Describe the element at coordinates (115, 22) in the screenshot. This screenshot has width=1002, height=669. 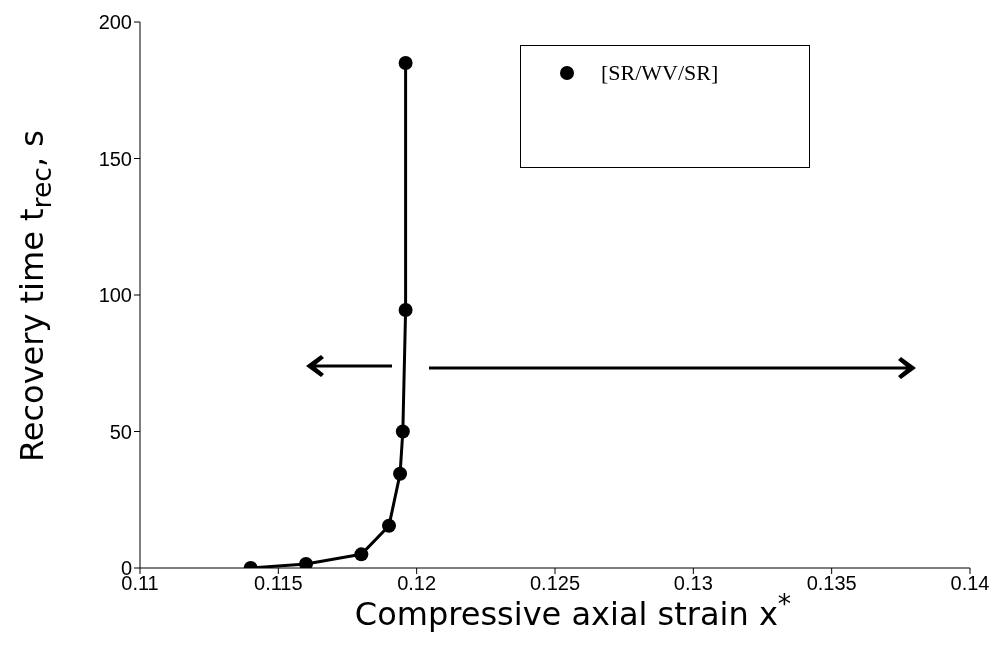
I see `y-tick-label: 200` at that location.